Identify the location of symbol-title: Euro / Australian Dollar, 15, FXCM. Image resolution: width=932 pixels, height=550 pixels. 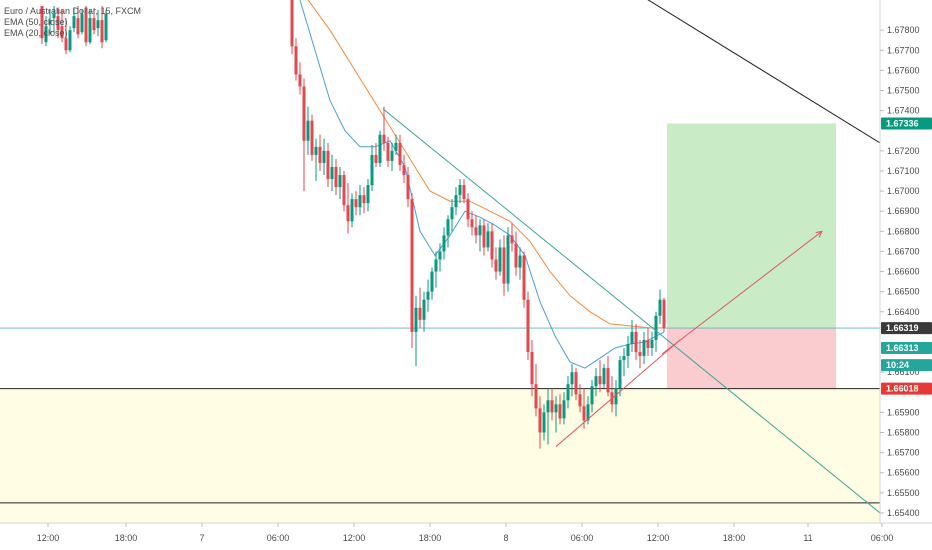
(73, 11).